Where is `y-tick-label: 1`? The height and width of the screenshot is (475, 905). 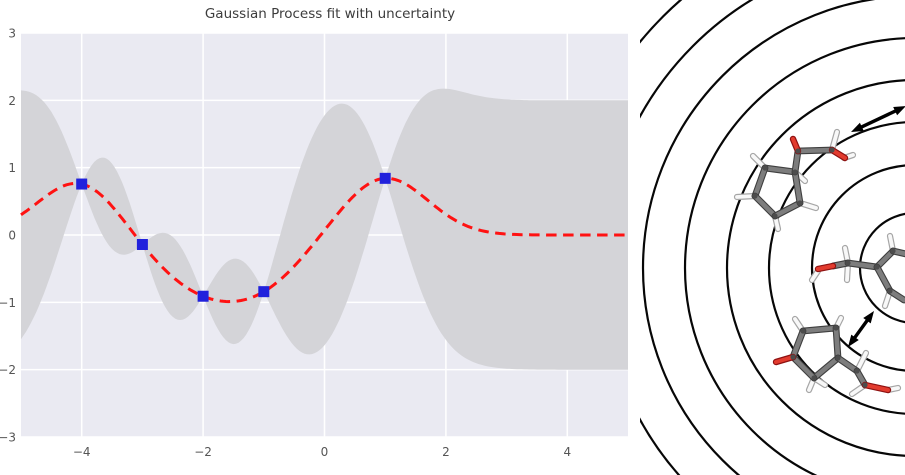
y-tick-label: 1 is located at coordinates (12, 168).